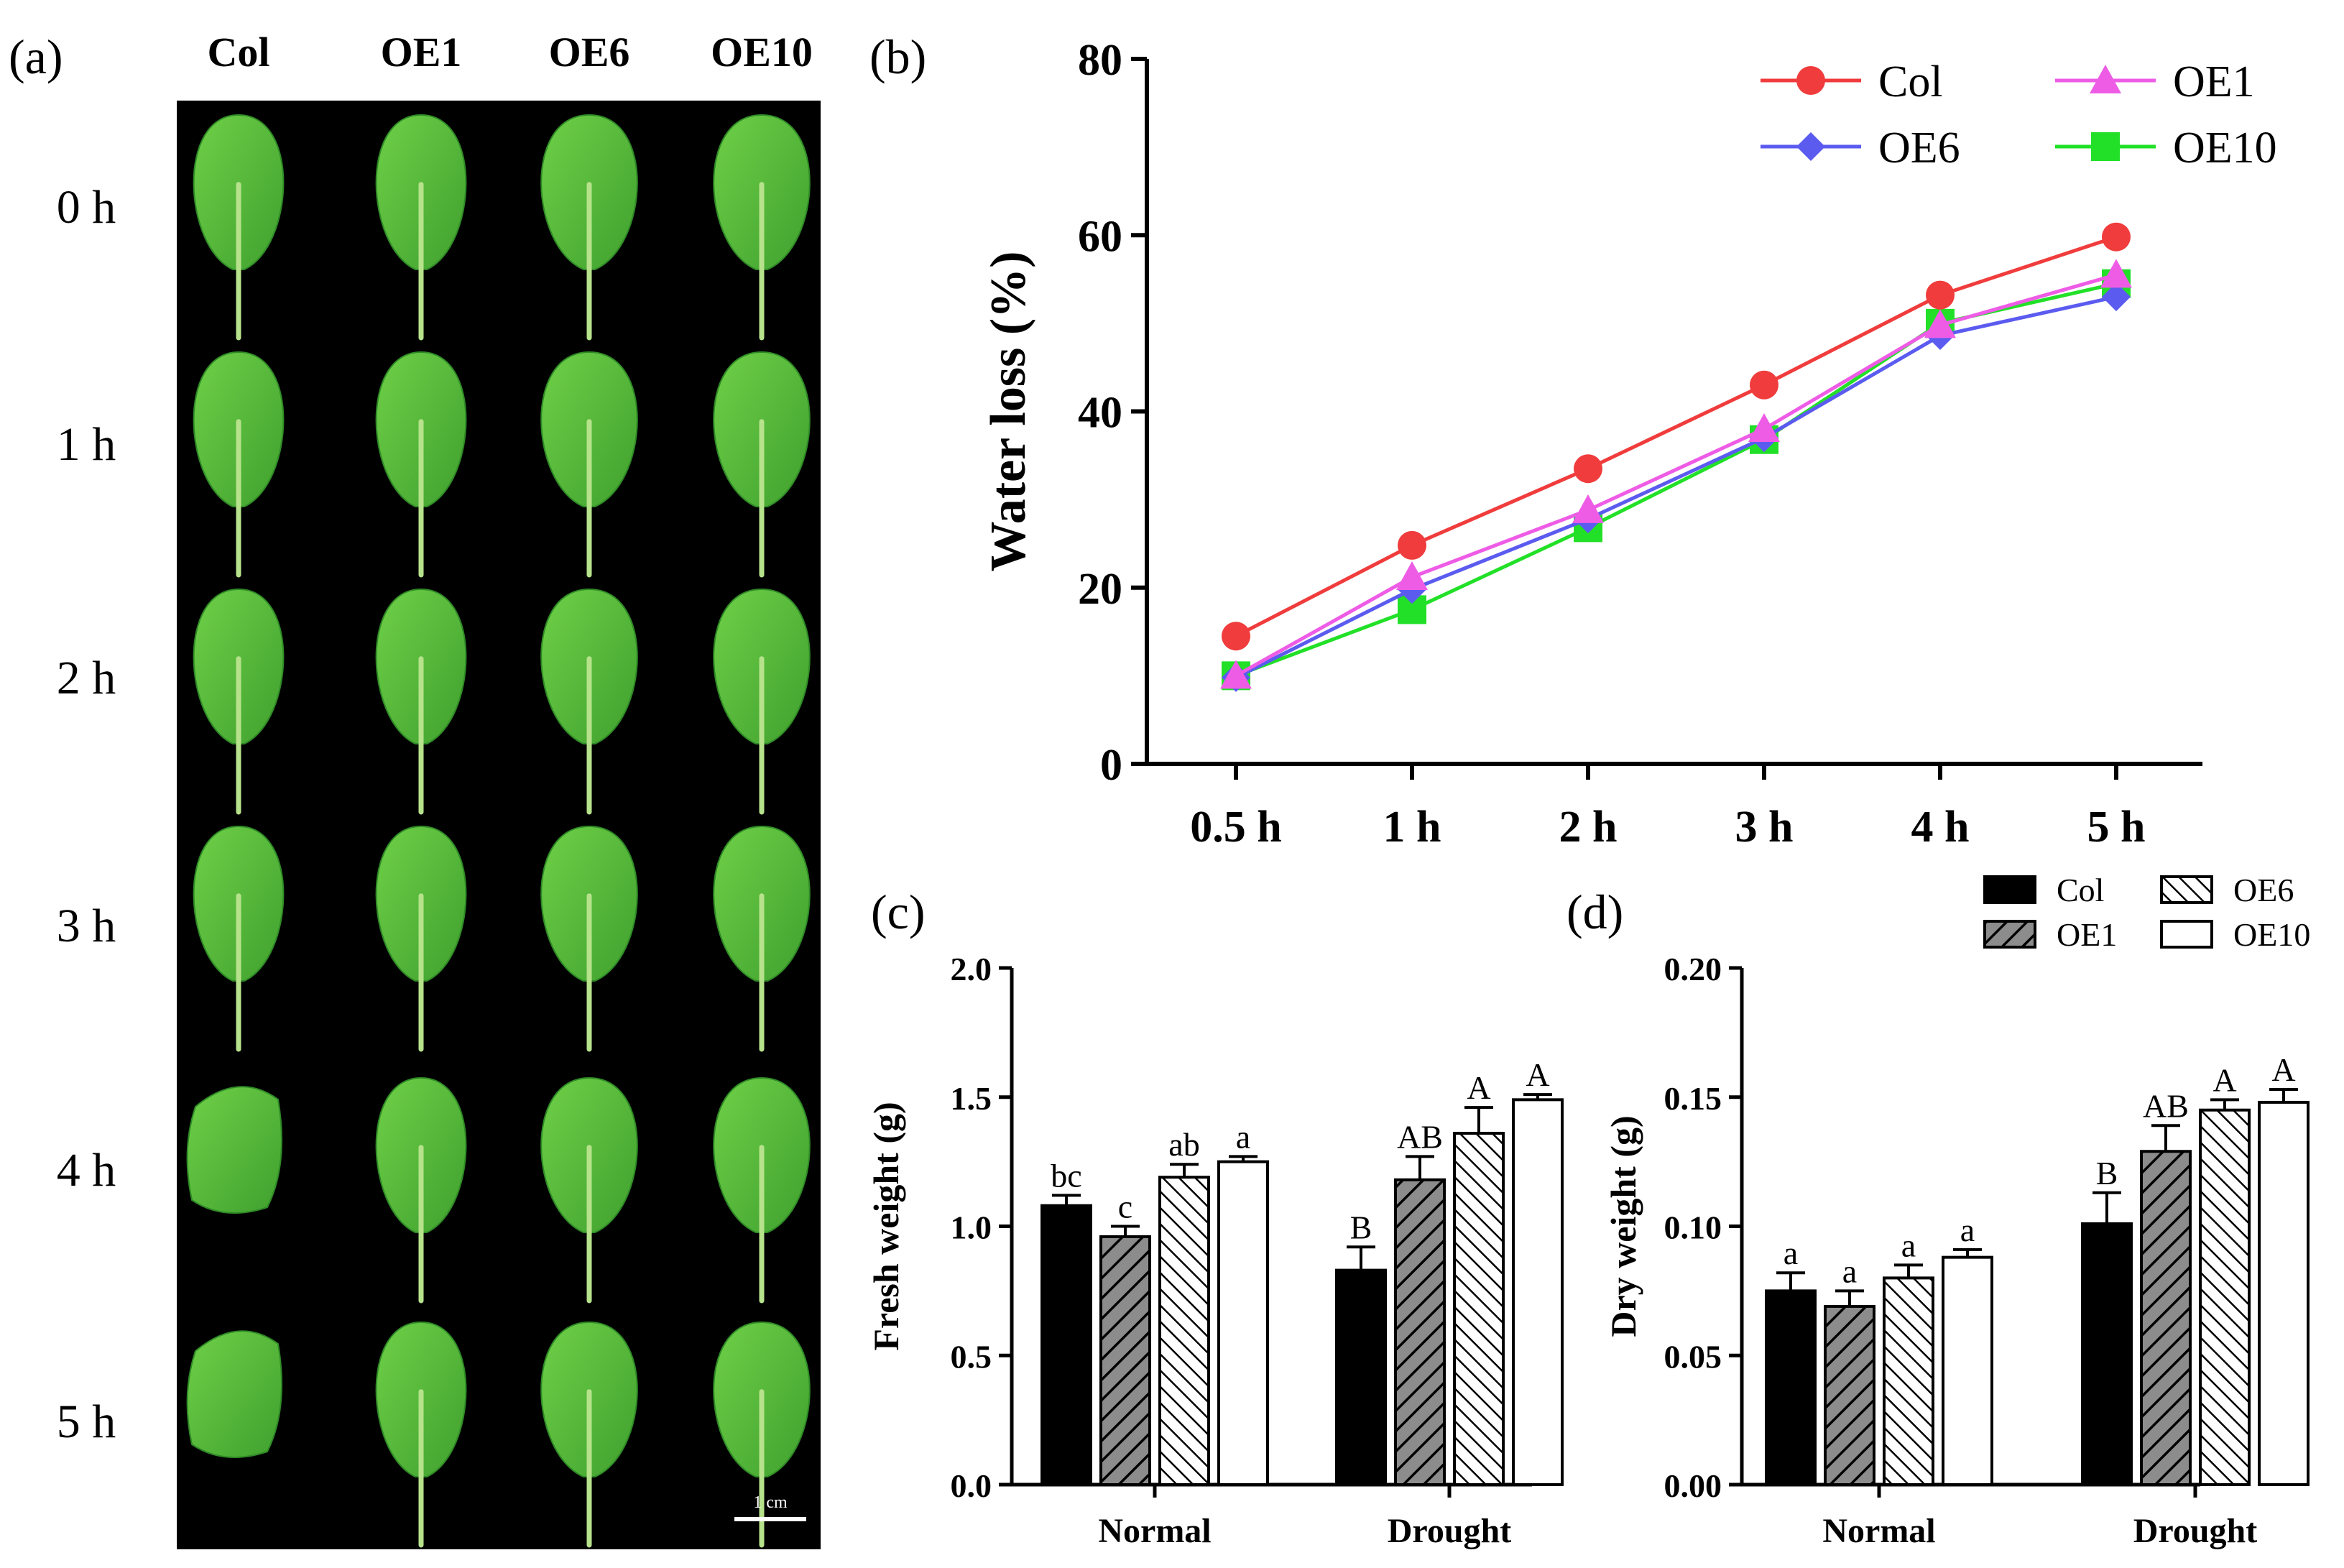  What do you see at coordinates (86, 207) in the screenshot?
I see `row-label-0: 0 h` at bounding box center [86, 207].